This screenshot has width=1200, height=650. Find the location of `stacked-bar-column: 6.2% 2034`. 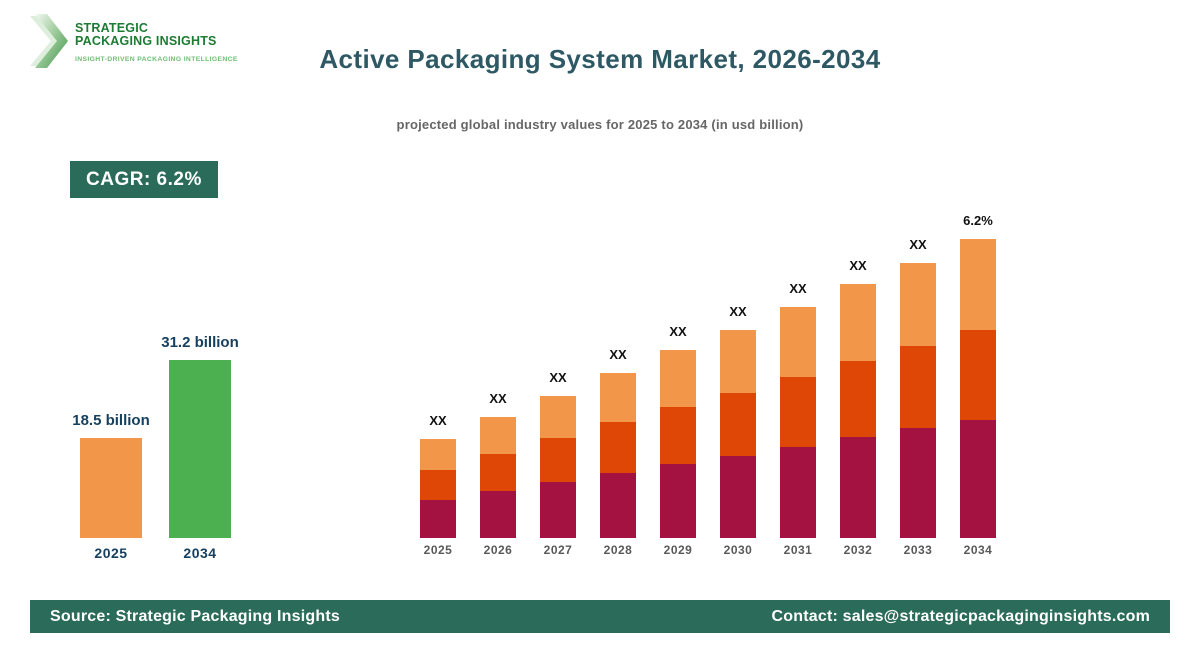

stacked-bar-column: 6.2% 2034 is located at coordinates (978, 380).